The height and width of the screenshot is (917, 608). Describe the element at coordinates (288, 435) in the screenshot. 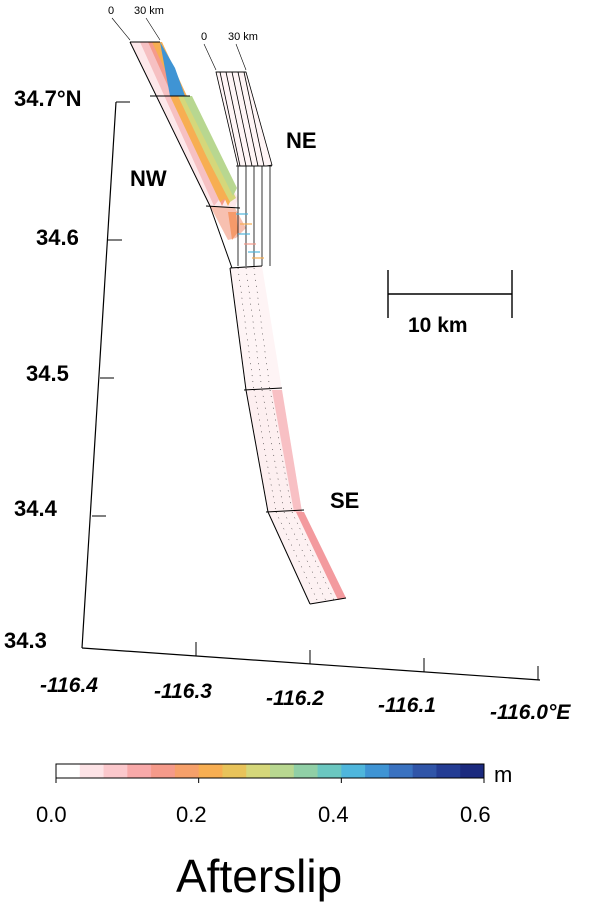

I see `se-fault-plane` at that location.